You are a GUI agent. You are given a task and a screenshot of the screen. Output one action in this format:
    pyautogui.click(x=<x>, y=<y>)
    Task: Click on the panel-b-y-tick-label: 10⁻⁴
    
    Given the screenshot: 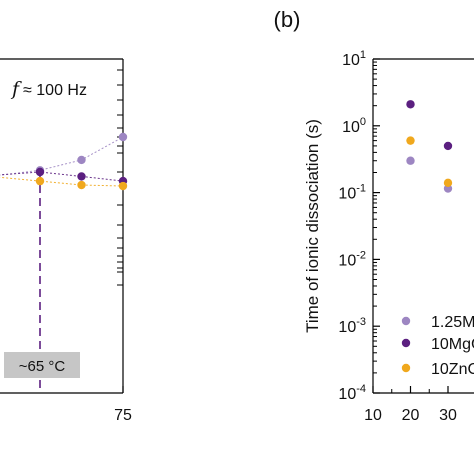 What is the action you would take?
    pyautogui.click(x=352, y=393)
    